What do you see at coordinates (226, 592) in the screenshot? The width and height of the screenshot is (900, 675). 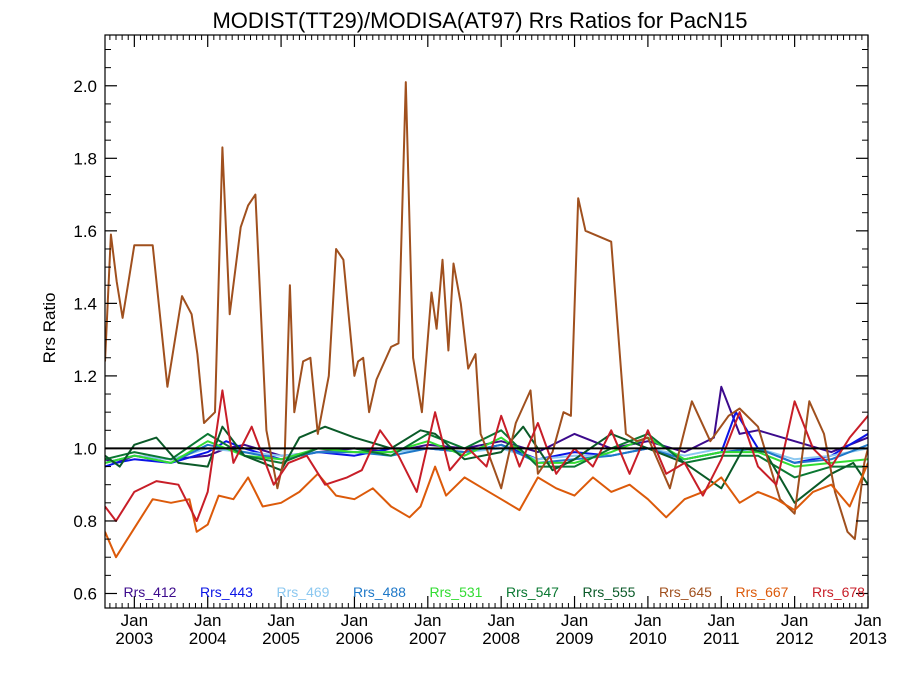 I see `legend-item-rrs-443: Rrs_443` at bounding box center [226, 592].